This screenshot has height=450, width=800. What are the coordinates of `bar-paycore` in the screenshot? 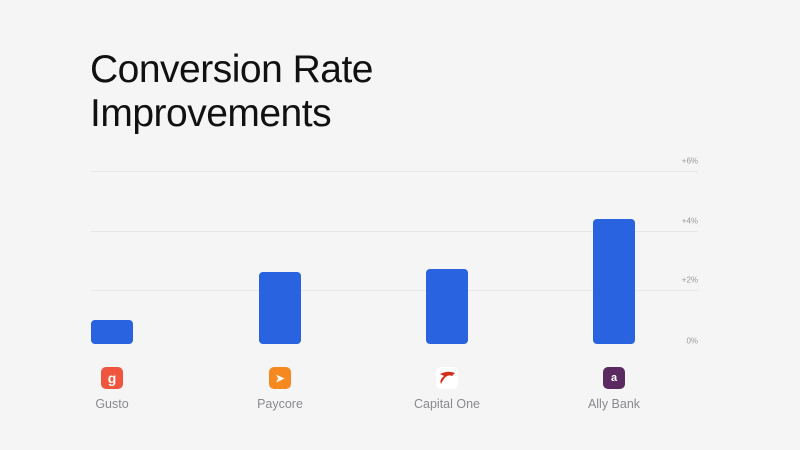 It's located at (280, 308).